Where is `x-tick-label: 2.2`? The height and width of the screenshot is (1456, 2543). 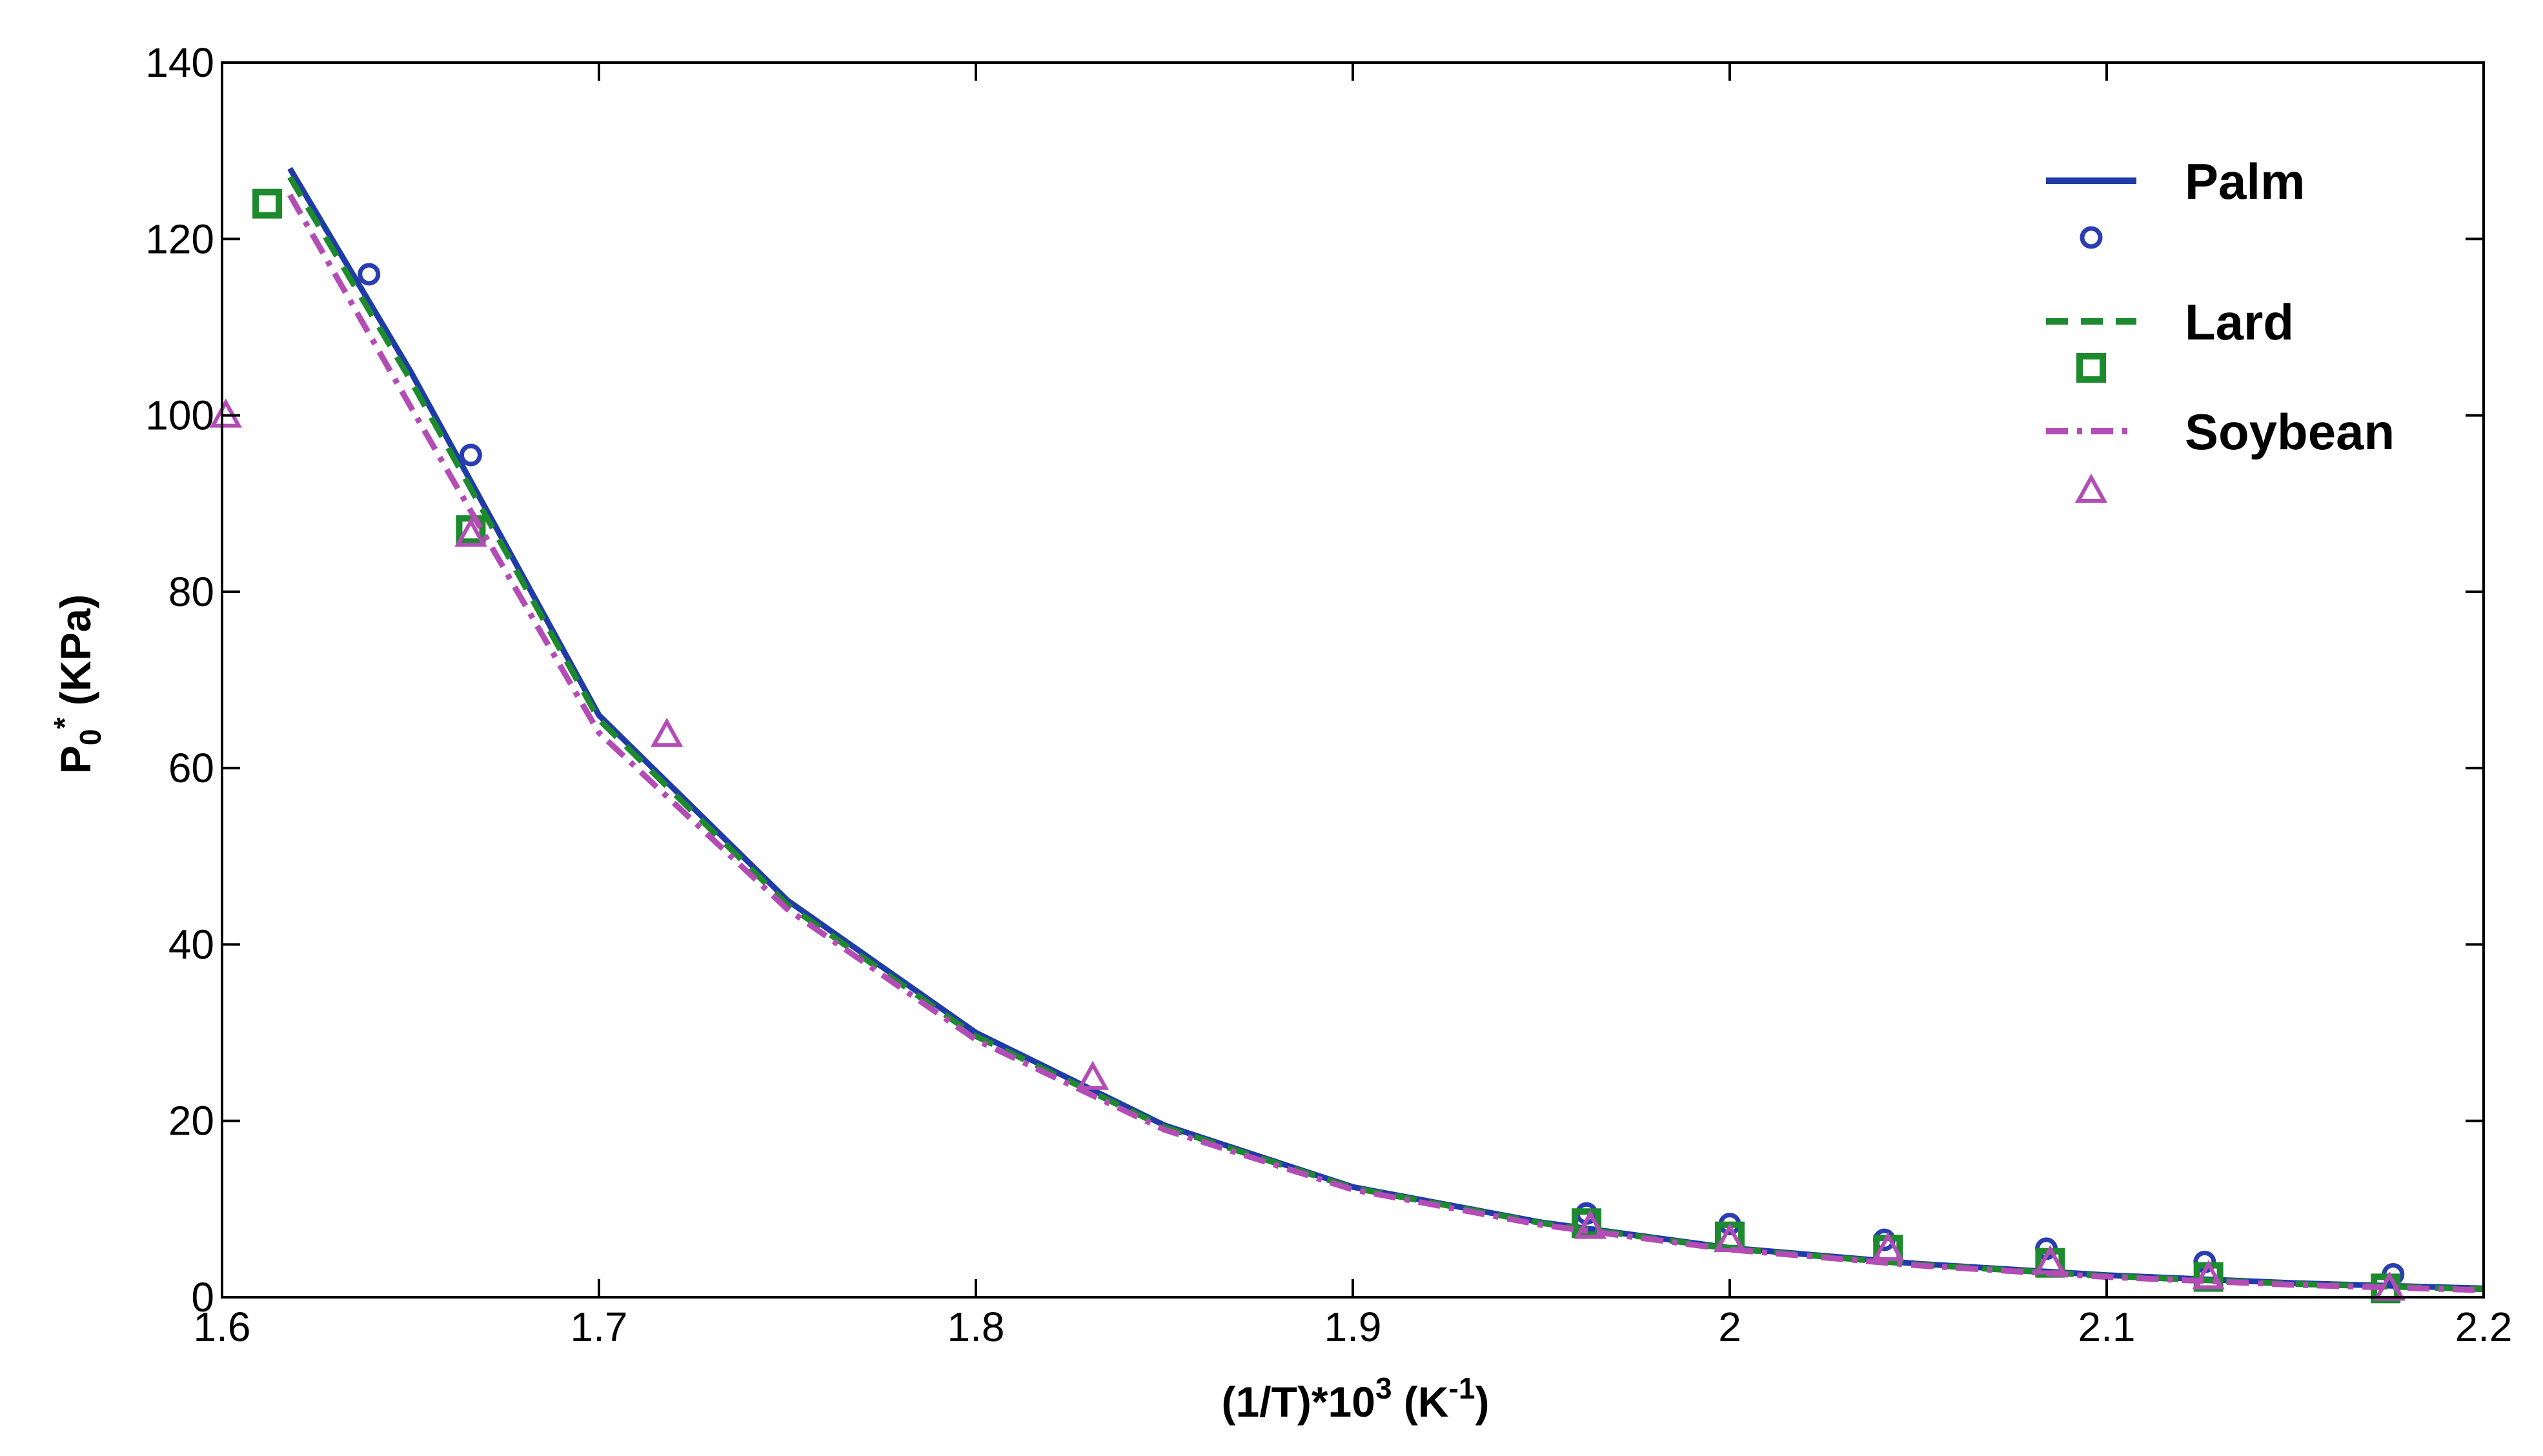 x-tick-label: 2.2 is located at coordinates (2484, 1327).